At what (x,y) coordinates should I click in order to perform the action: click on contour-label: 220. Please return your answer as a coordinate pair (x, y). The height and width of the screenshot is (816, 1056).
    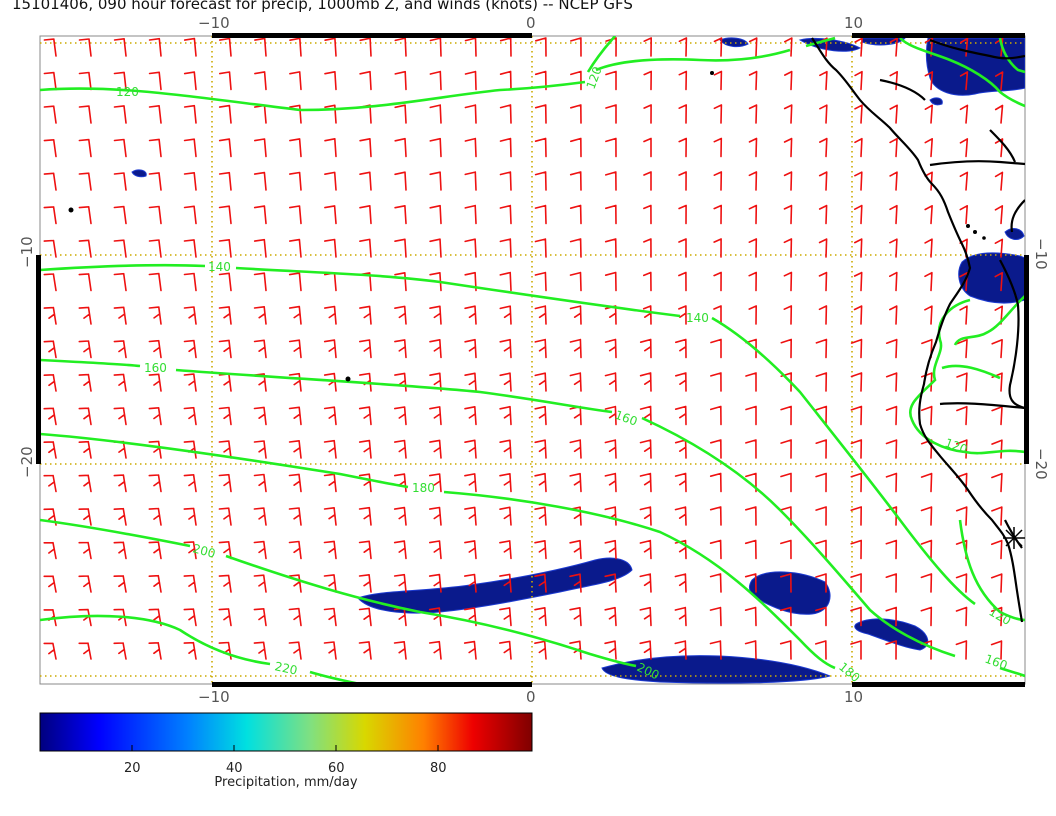
    Looking at the image, I should click on (285, 668).